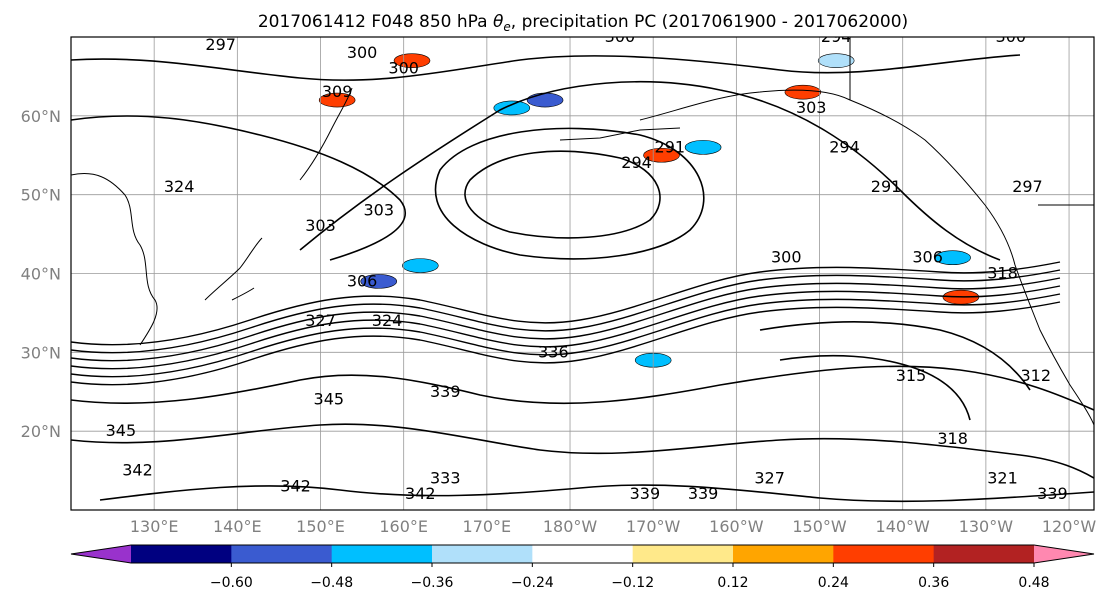  I want to click on contour-label: 306, so click(362, 280).